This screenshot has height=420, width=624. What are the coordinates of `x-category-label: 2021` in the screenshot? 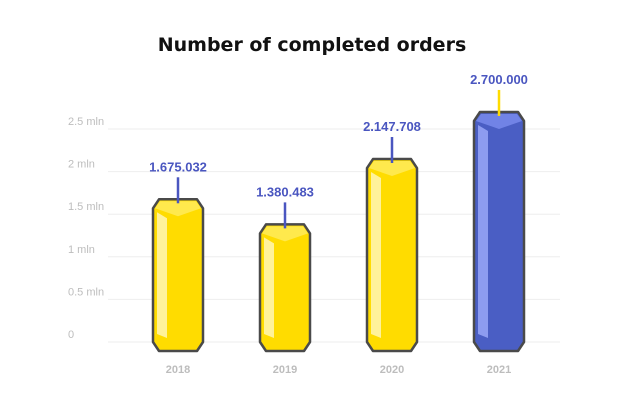 It's located at (499, 370).